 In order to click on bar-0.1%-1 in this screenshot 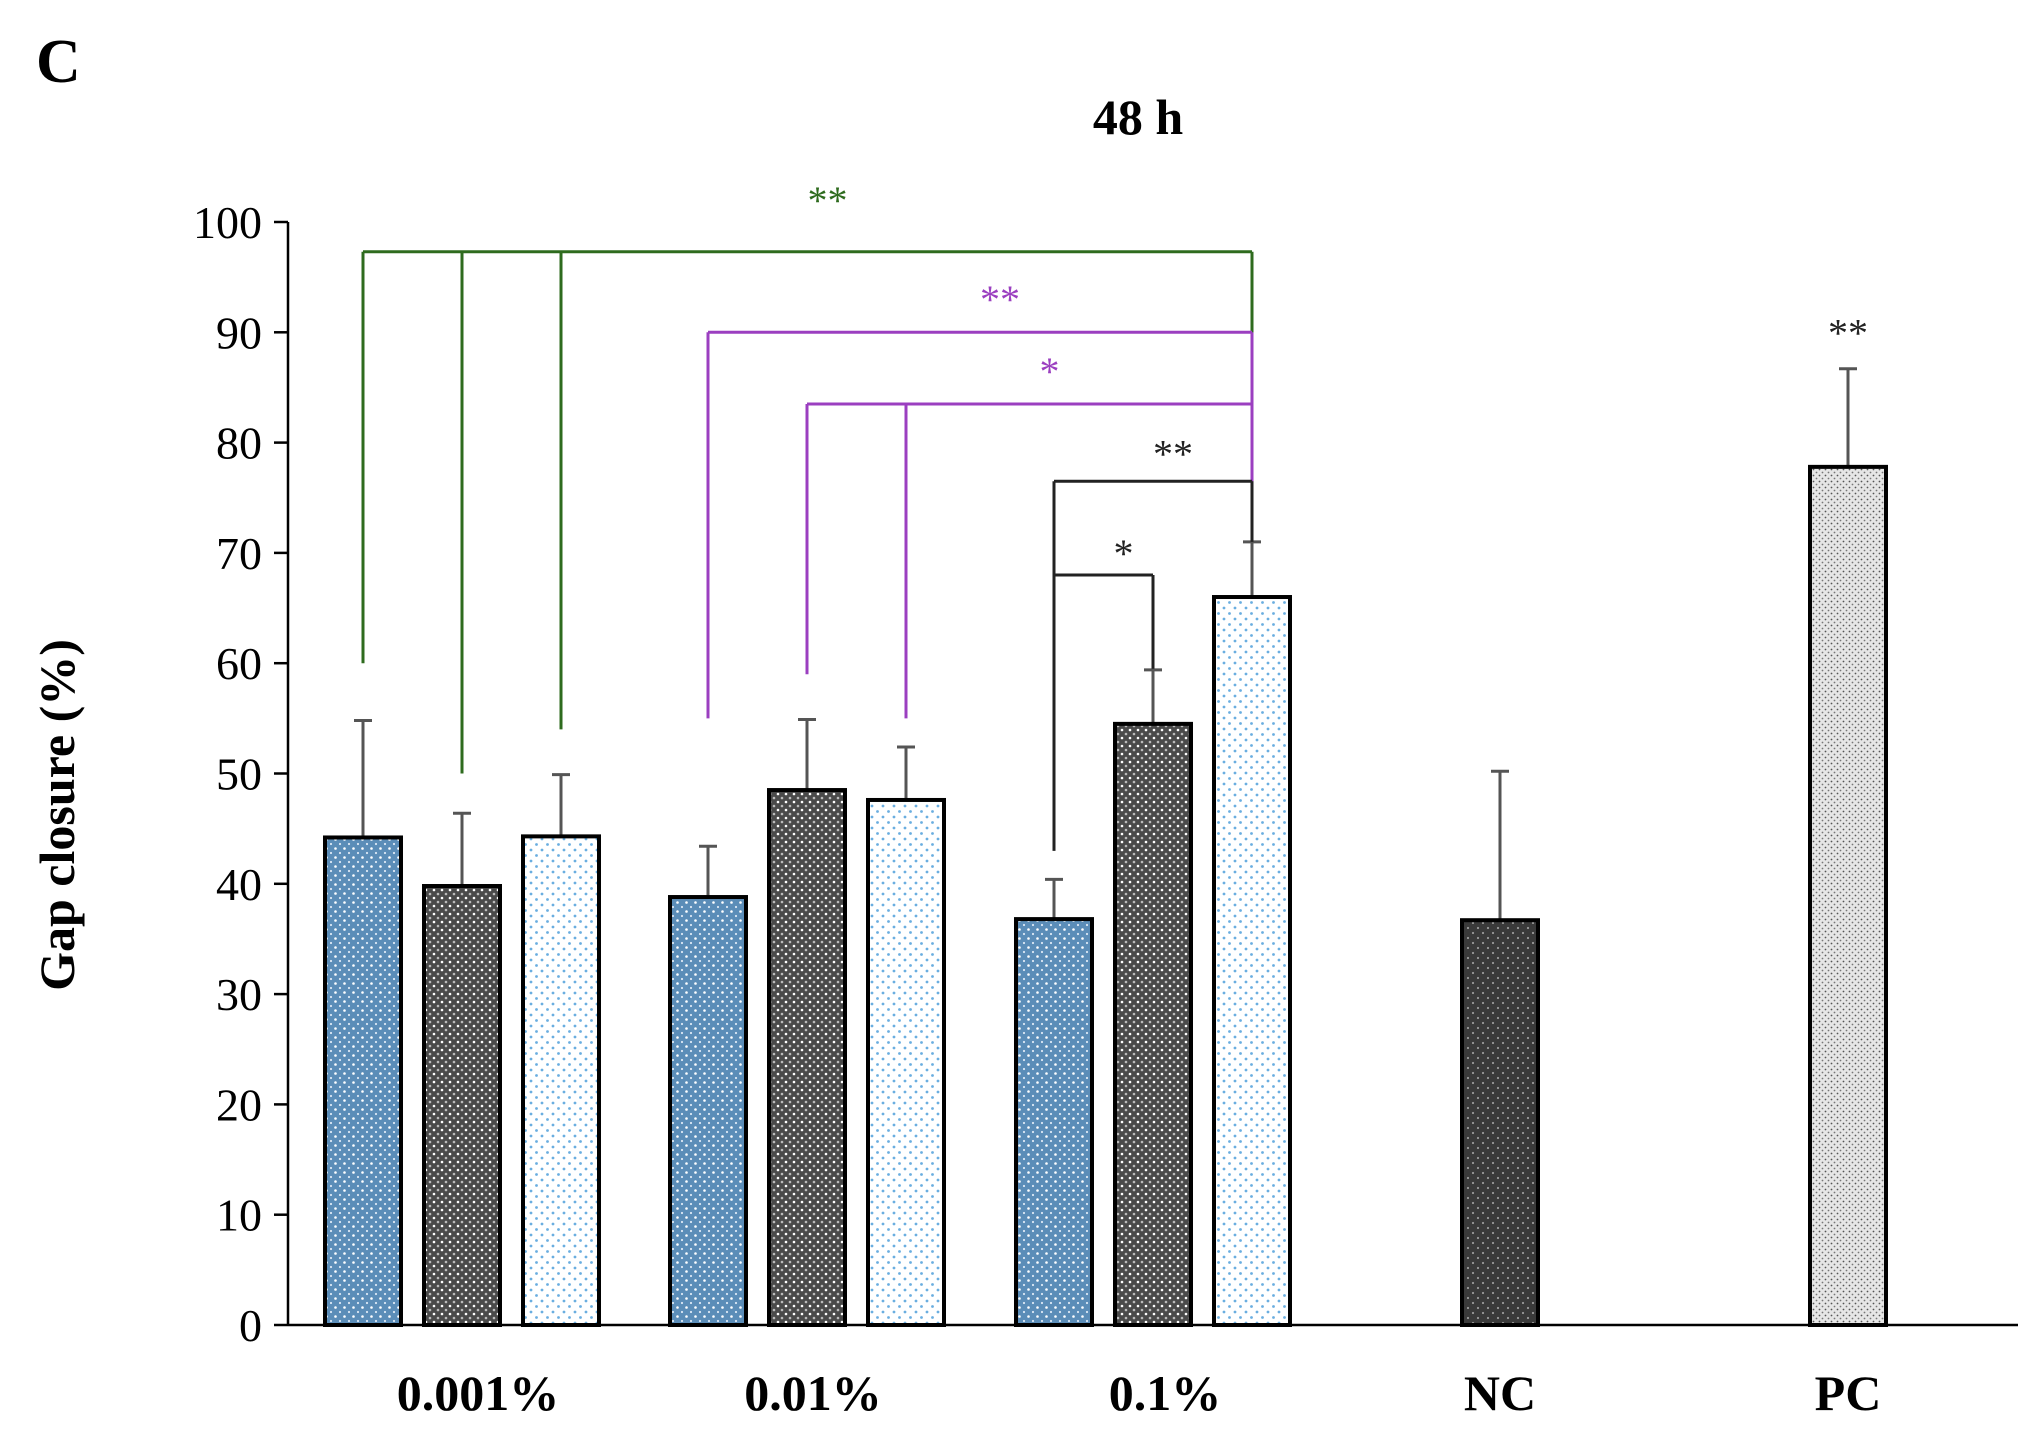, I will do `click(1054, 1122)`.